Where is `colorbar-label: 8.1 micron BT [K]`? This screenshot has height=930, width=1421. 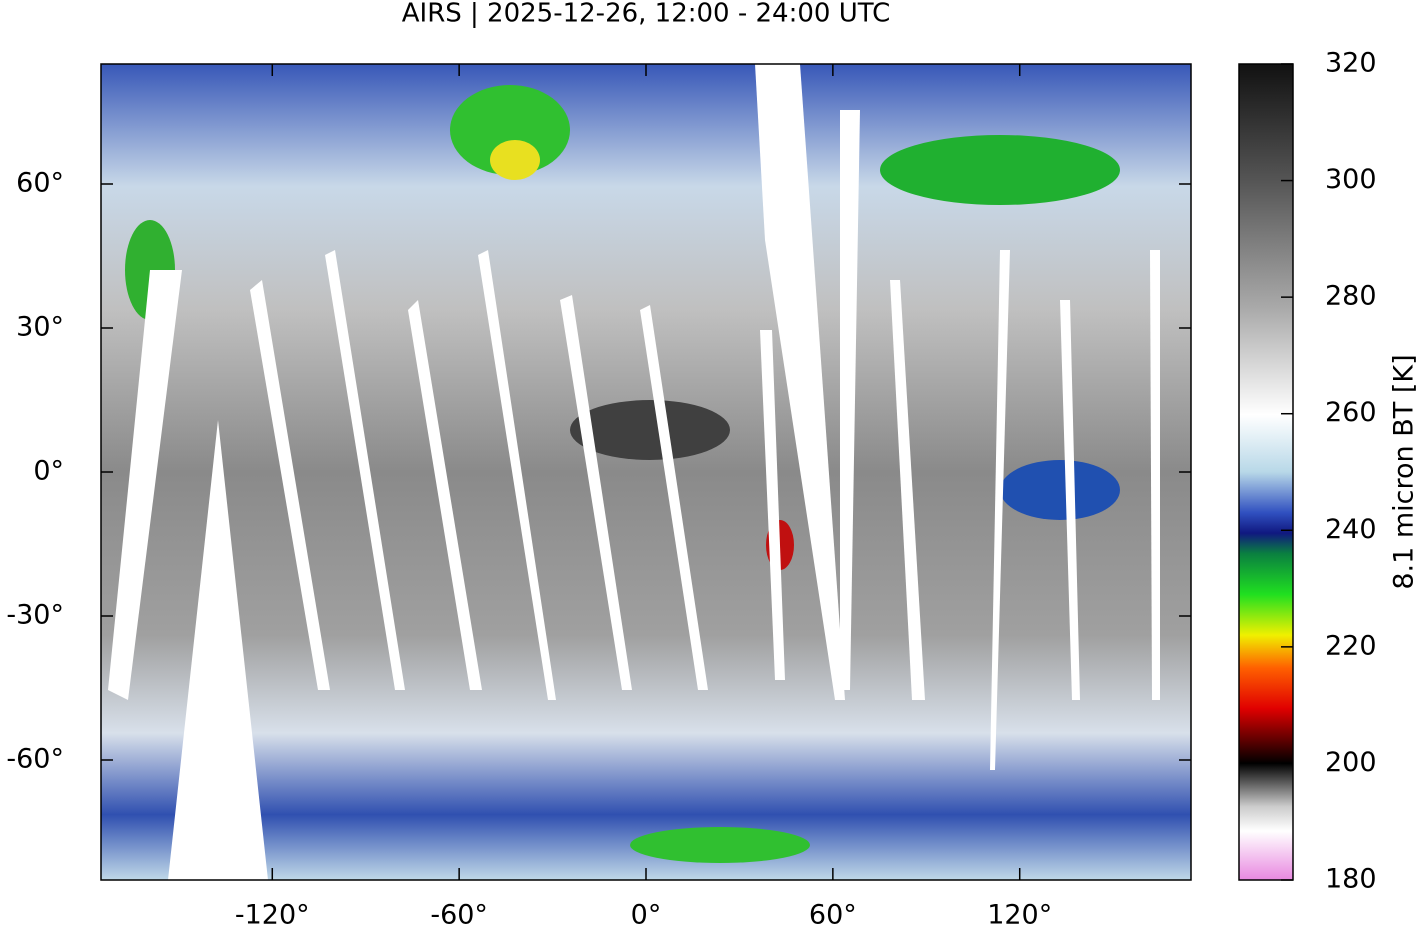
colorbar-label: 8.1 micron BT [K] is located at coordinates (1404, 471).